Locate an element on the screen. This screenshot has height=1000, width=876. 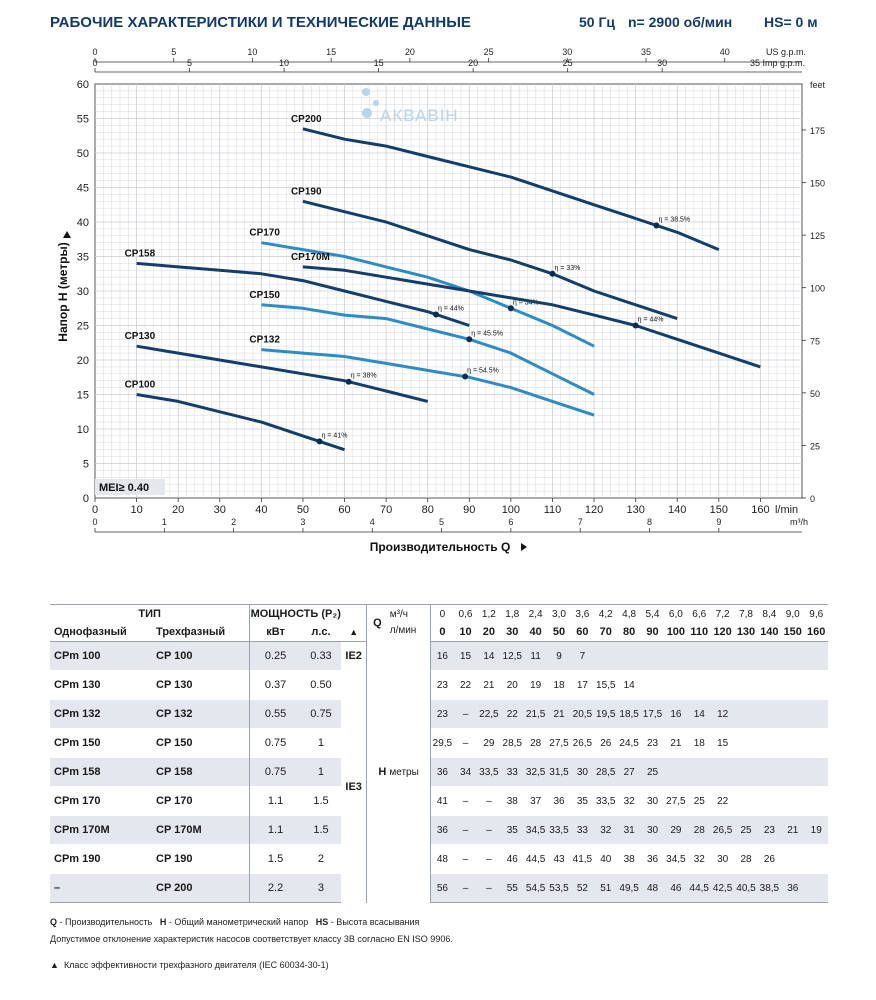
q-m3h-value: 1,2 is located at coordinates (489, 613).